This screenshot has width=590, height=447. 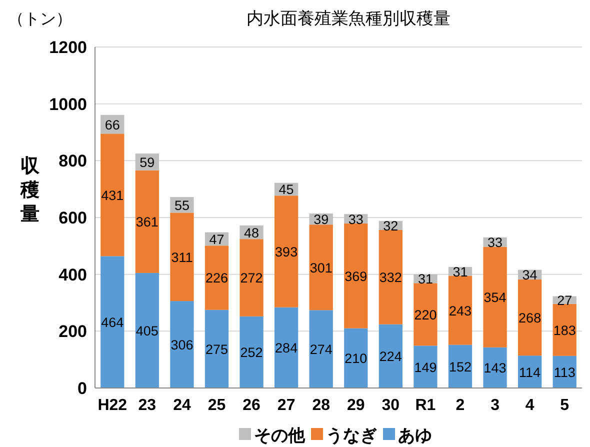 I want to click on x-tick-label: 5, so click(x=565, y=405).